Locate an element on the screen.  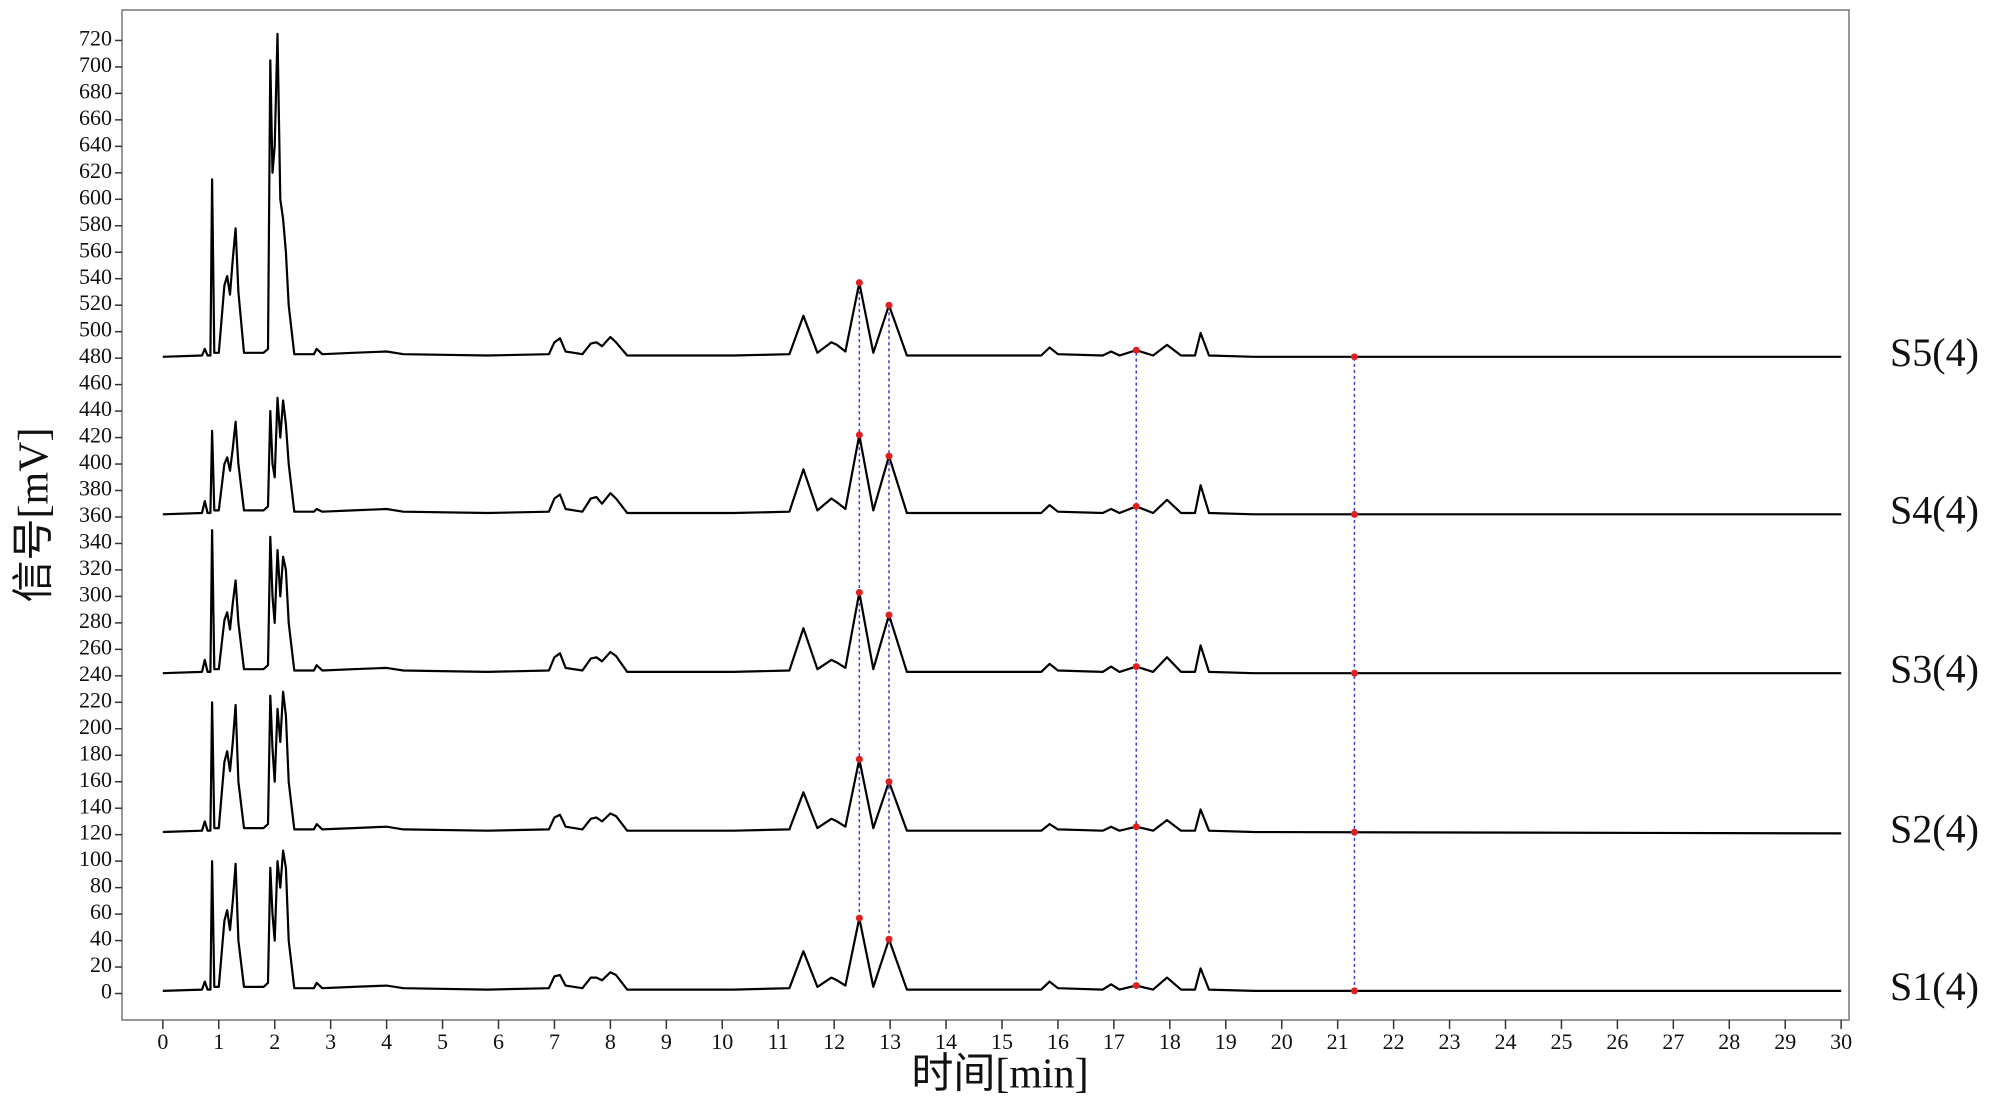
x-tick-label: 1 is located at coordinates (218, 1041).